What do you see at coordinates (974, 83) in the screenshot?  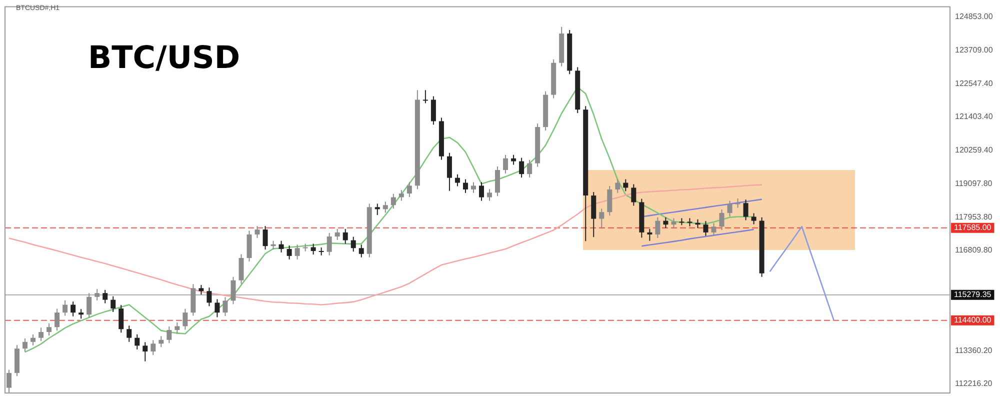 I see `y-tick-label: 122547.40` at bounding box center [974, 83].